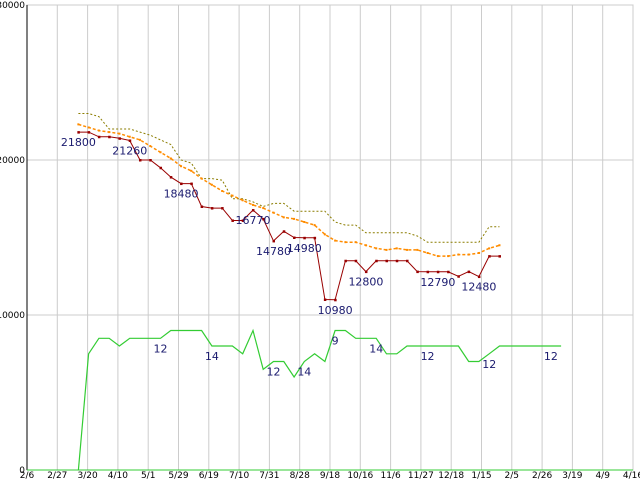  I want to click on x-tick-label: 4/9, so click(602, 475).